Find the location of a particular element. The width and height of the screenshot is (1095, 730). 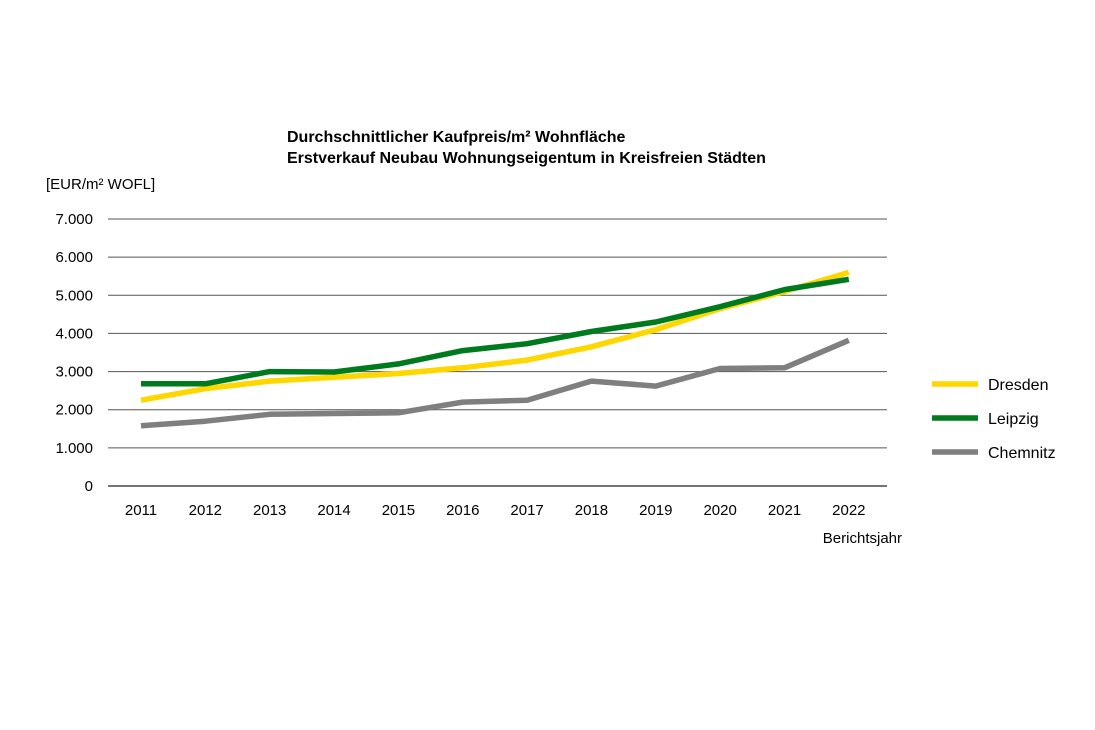

y-tick-label: 1.000 is located at coordinates (74, 448).